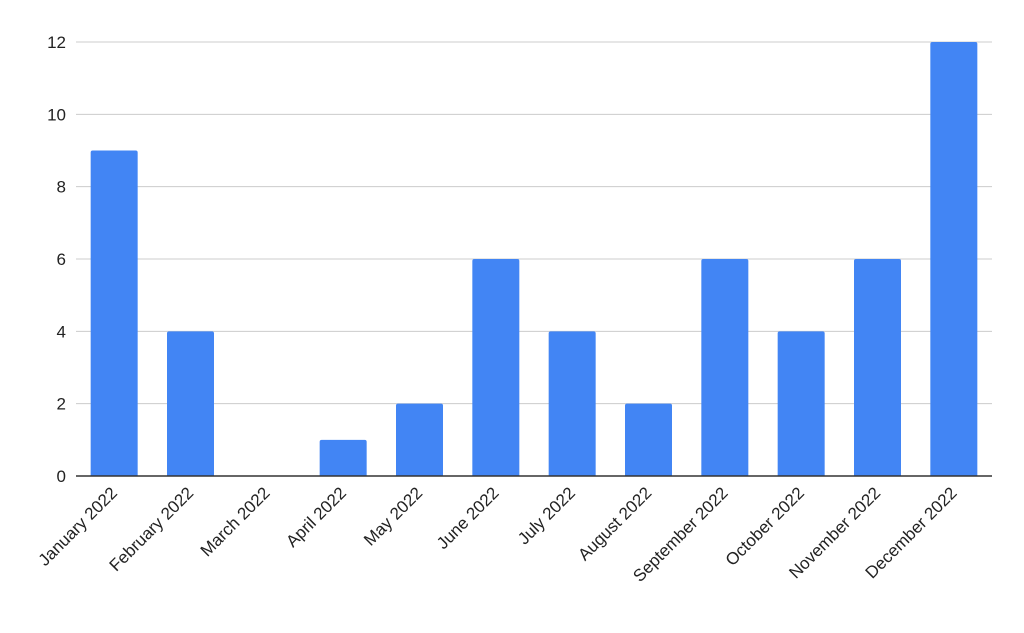 Image resolution: width=1024 pixels, height=633 pixels. What do you see at coordinates (546, 515) in the screenshot?
I see `x-tick-label: July 2022` at bounding box center [546, 515].